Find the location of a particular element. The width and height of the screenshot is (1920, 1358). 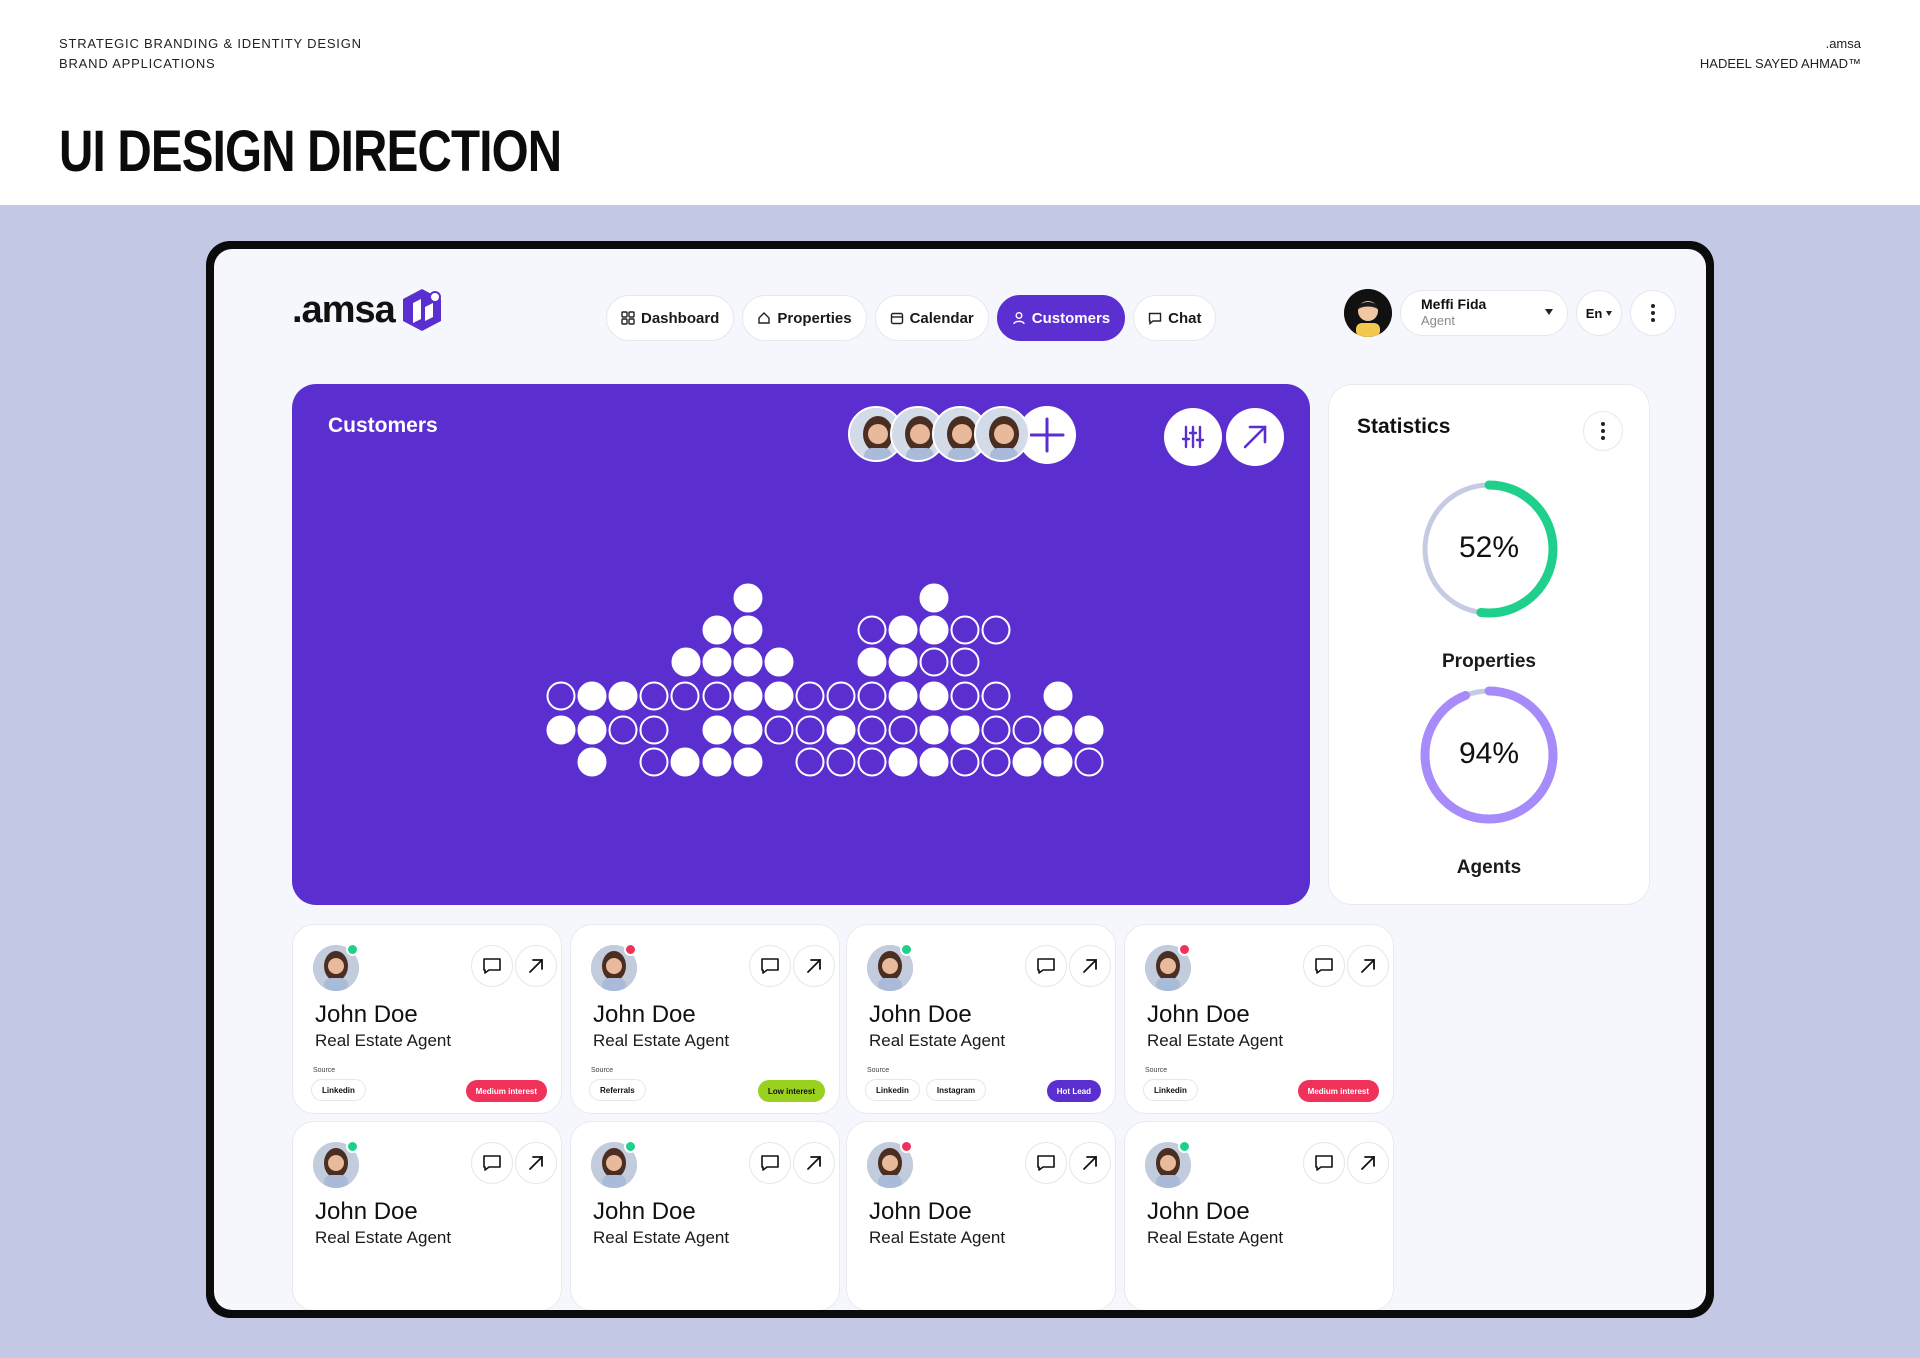

properties-ring-progress is located at coordinates (1489, 549).